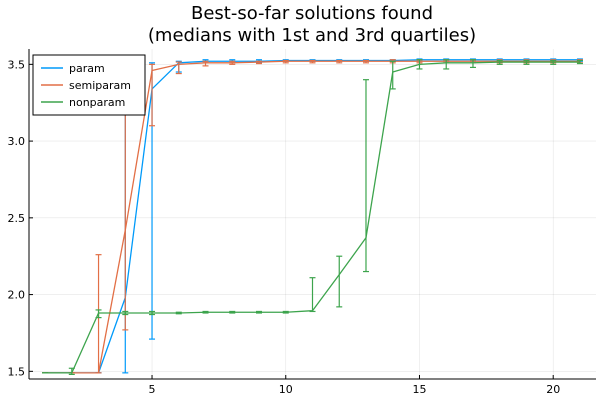 Image resolution: width=600 pixels, height=400 pixels. Describe the element at coordinates (286, 389) in the screenshot. I see `x-tick-label: 10` at that location.